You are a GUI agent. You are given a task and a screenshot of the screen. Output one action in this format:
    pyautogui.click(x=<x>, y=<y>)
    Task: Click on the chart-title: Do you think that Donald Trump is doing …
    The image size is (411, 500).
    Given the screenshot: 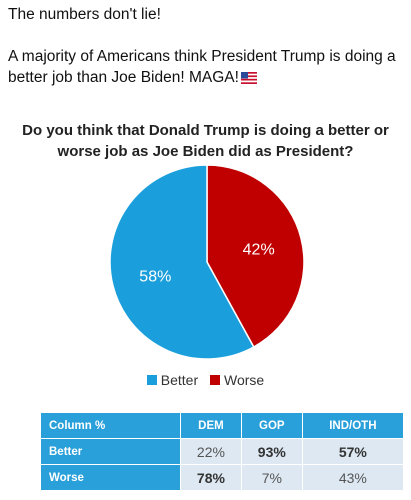 What is the action you would take?
    pyautogui.click(x=205, y=141)
    